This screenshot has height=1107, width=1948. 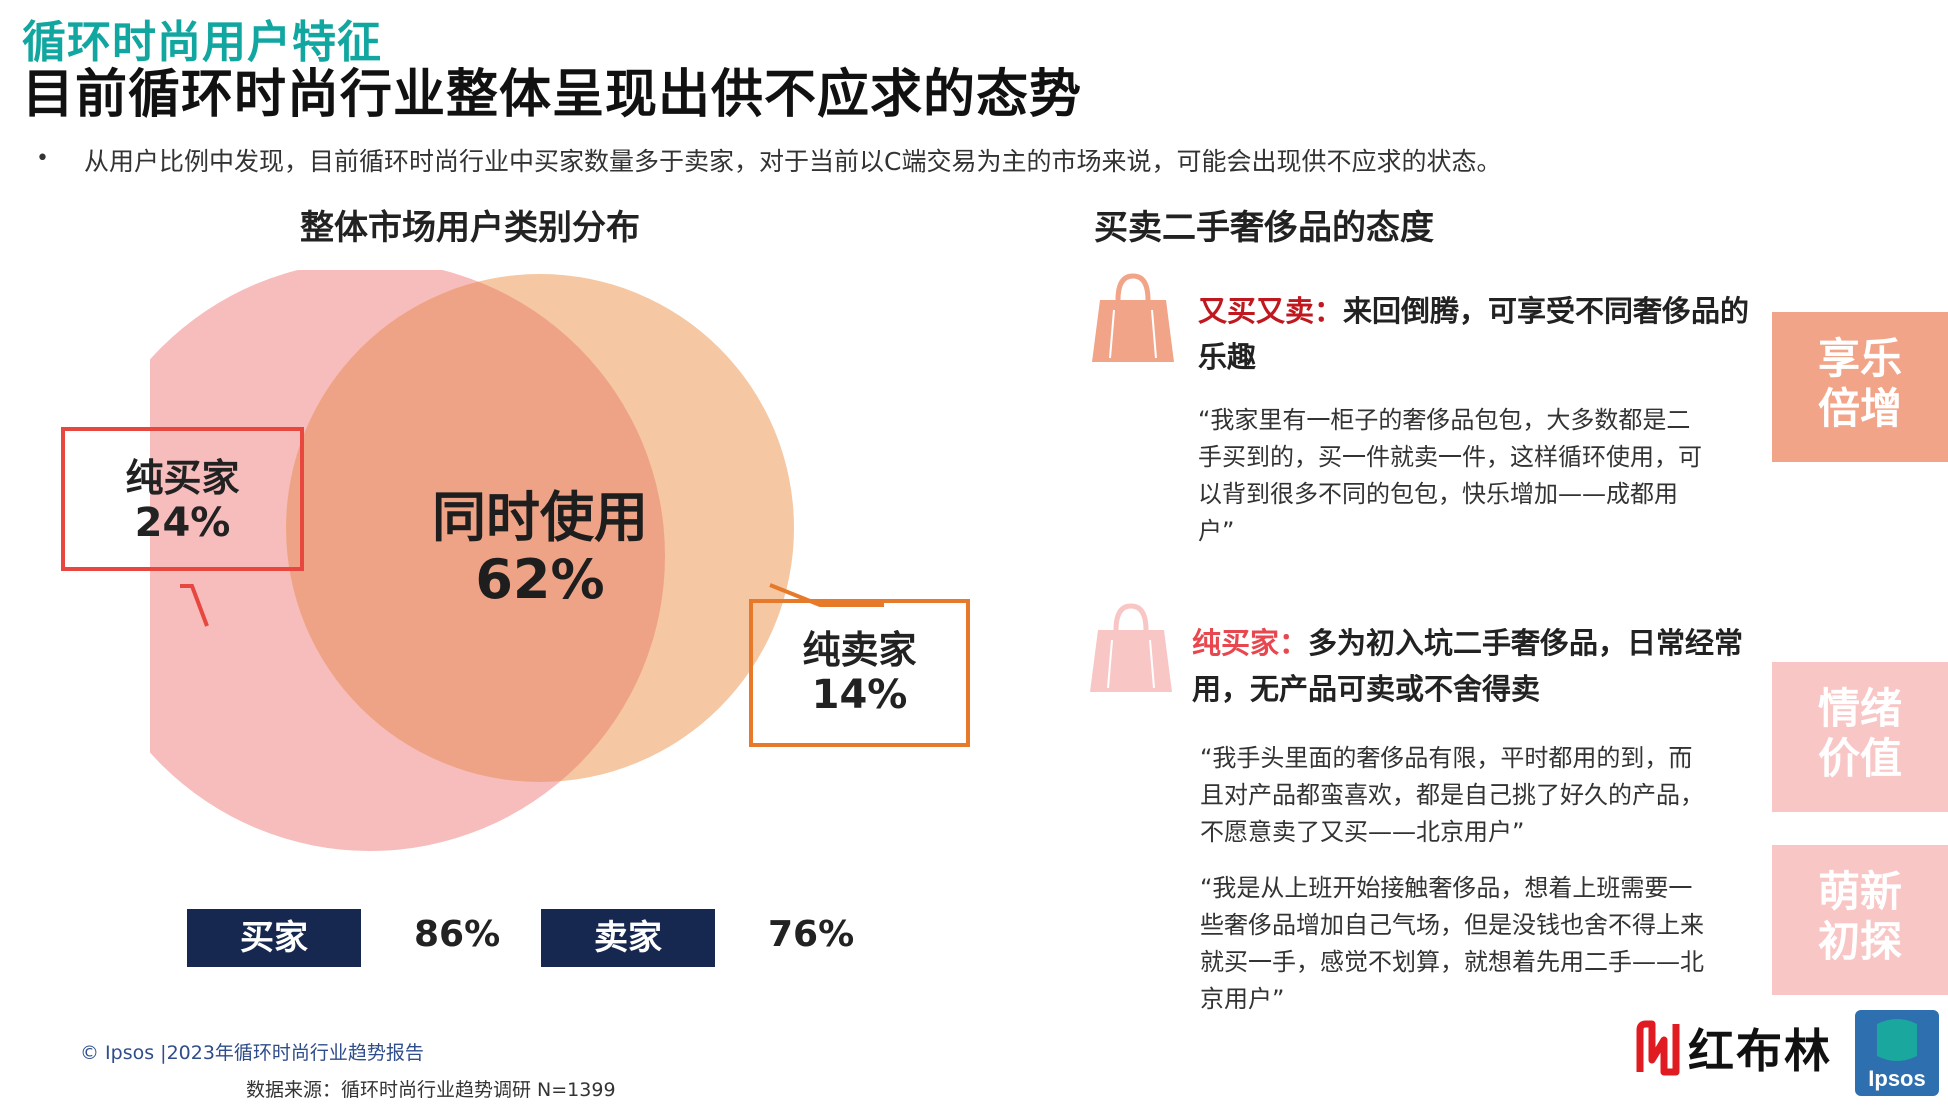 What do you see at coordinates (1760, 1051) in the screenshot?
I see `brand-name: 红布林` at bounding box center [1760, 1051].